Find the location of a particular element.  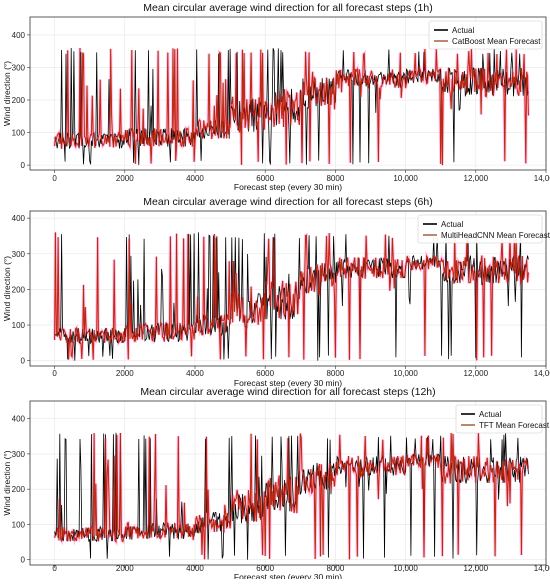

legend-label: MultiHeadCNN Mean Forecast is located at coordinates (495, 235).